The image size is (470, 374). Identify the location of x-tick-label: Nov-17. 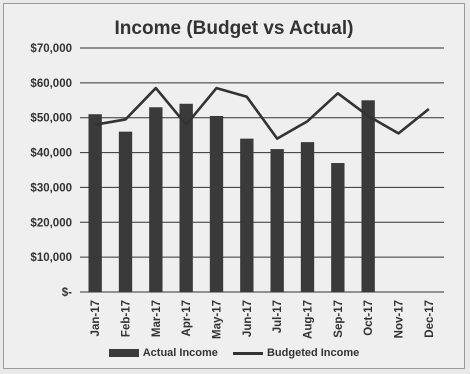
(400, 319).